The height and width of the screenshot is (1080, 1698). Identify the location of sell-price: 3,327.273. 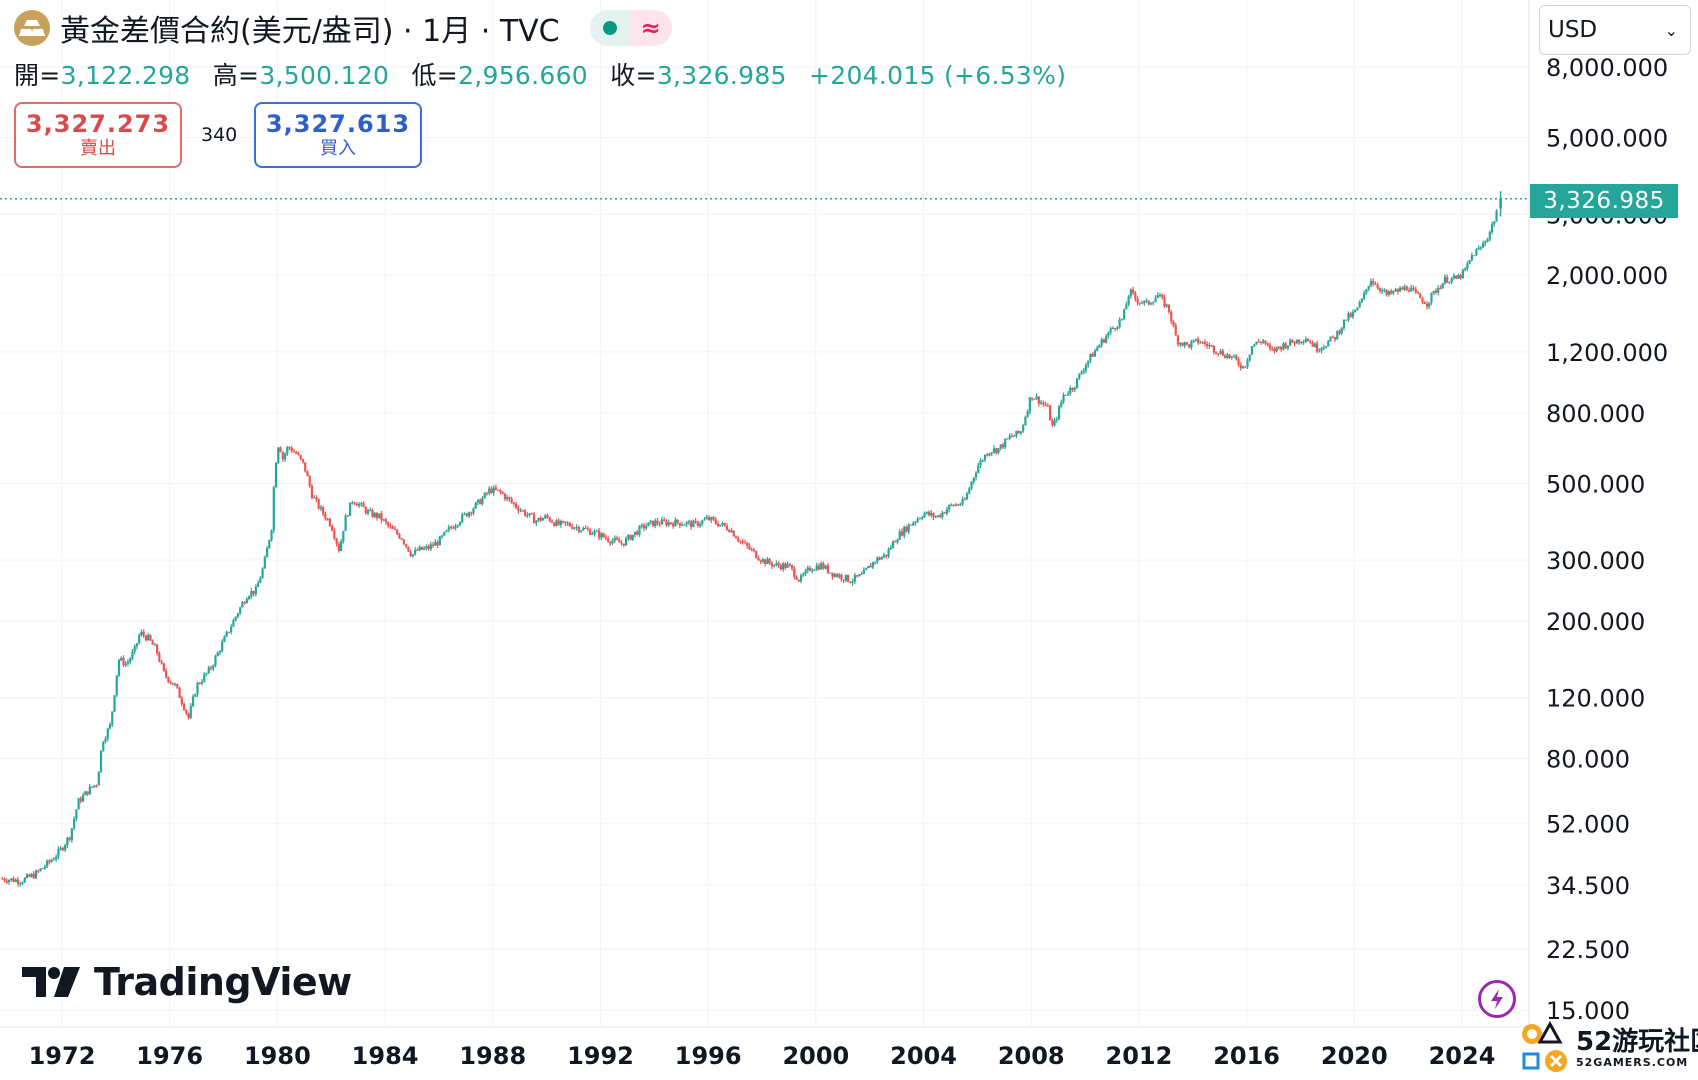
(98, 124).